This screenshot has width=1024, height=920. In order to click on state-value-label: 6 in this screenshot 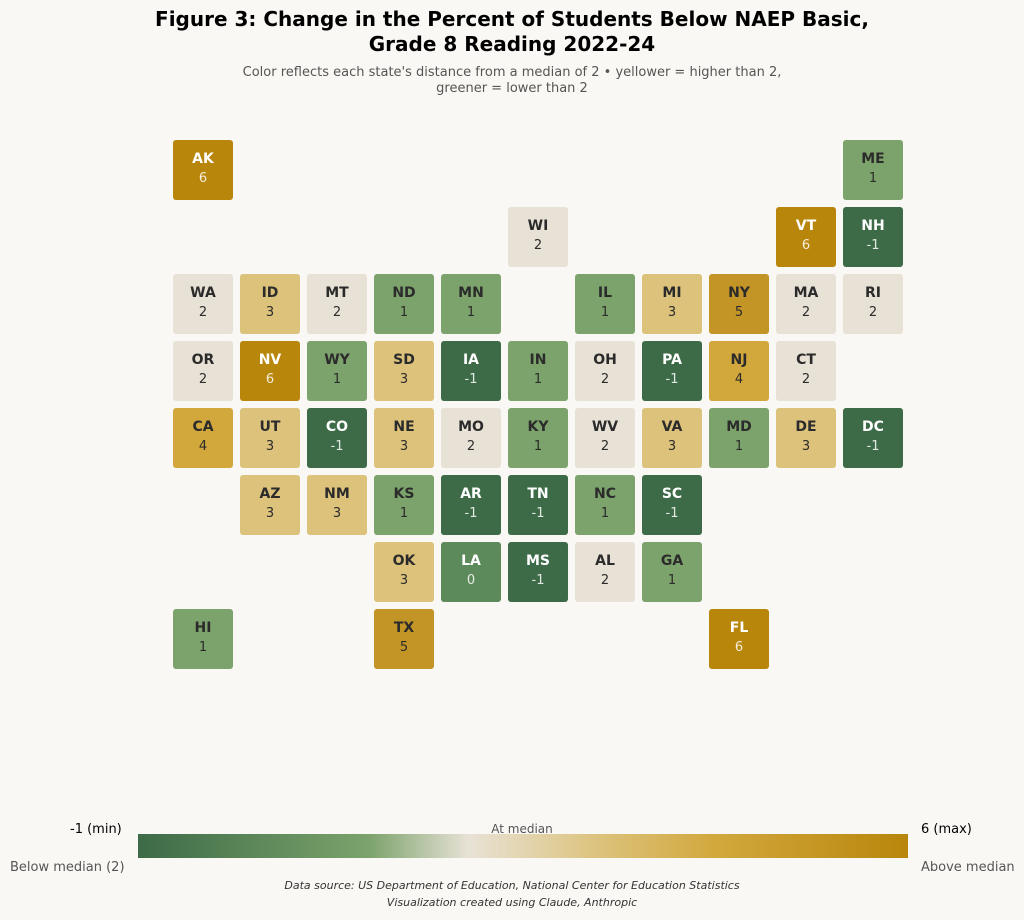, I will do `click(270, 379)`.